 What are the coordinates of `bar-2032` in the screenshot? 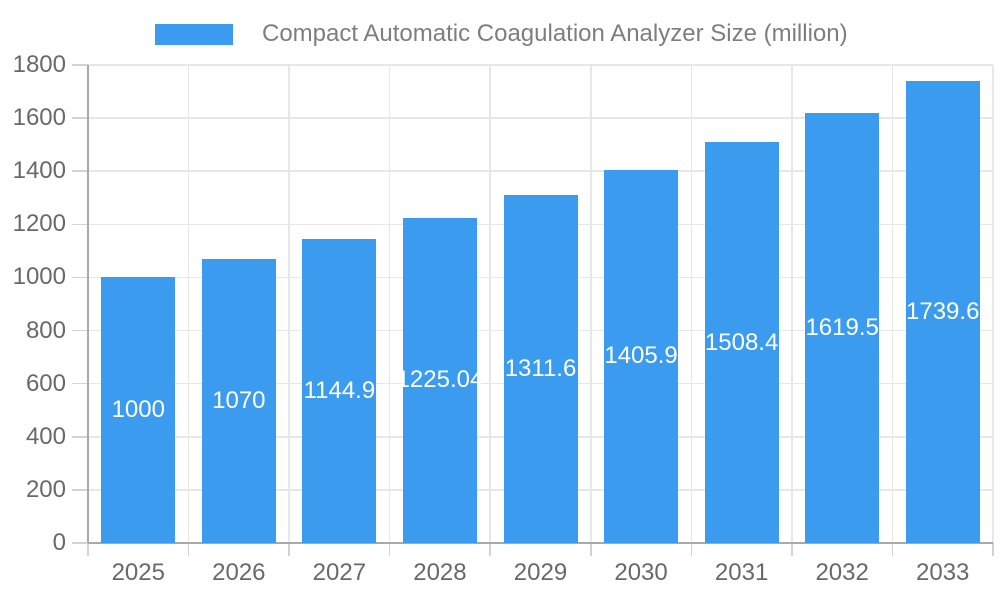 It's located at (842, 327).